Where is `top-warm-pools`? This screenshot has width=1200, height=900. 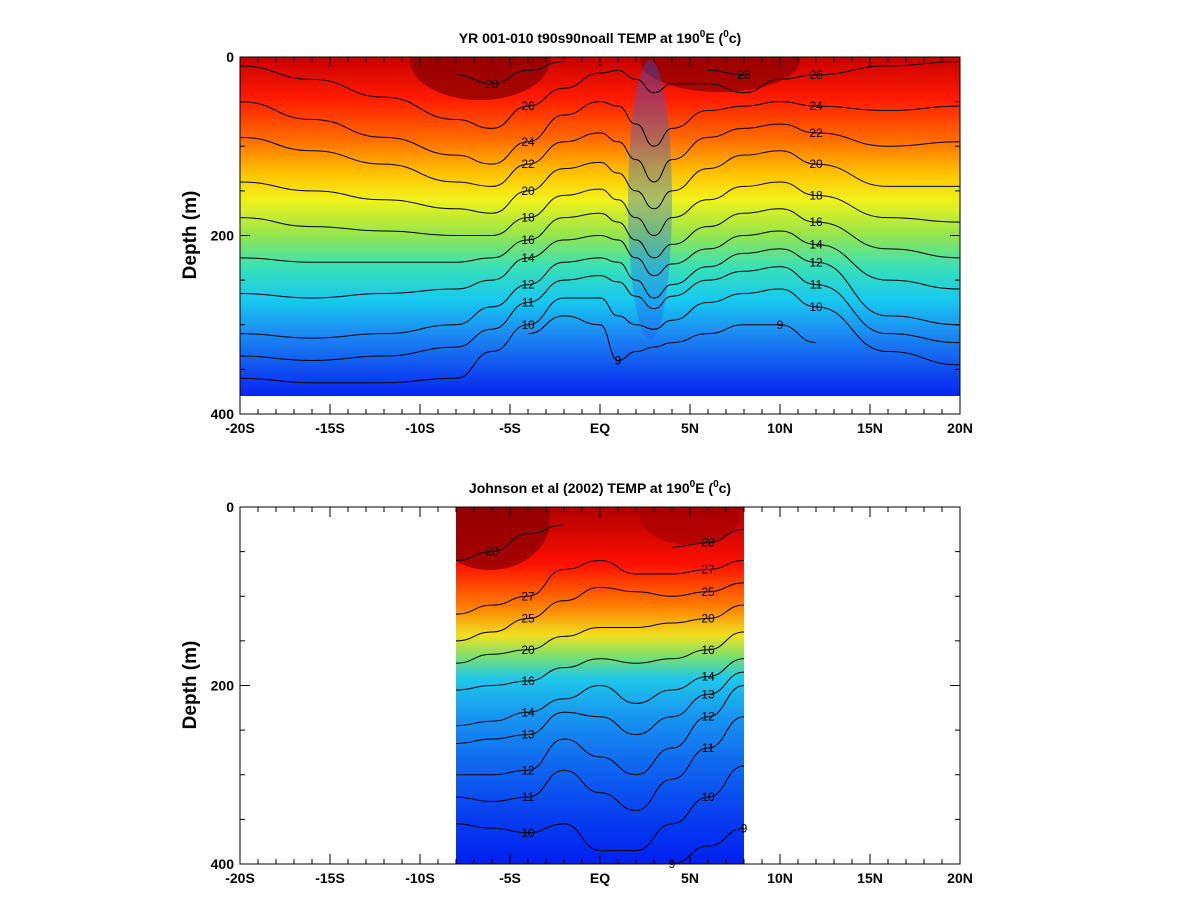 top-warm-pools is located at coordinates (605, 198).